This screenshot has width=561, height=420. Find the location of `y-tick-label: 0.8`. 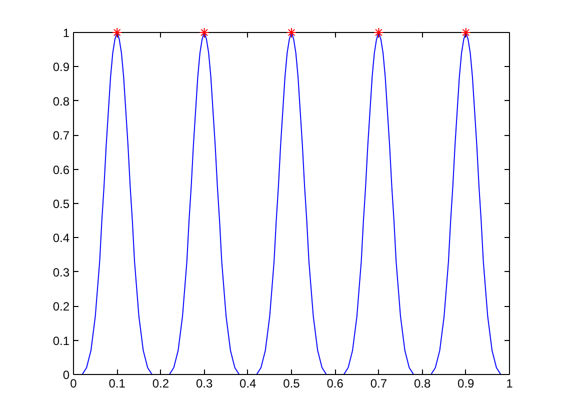

y-tick-label: 0.8 is located at coordinates (61, 101).